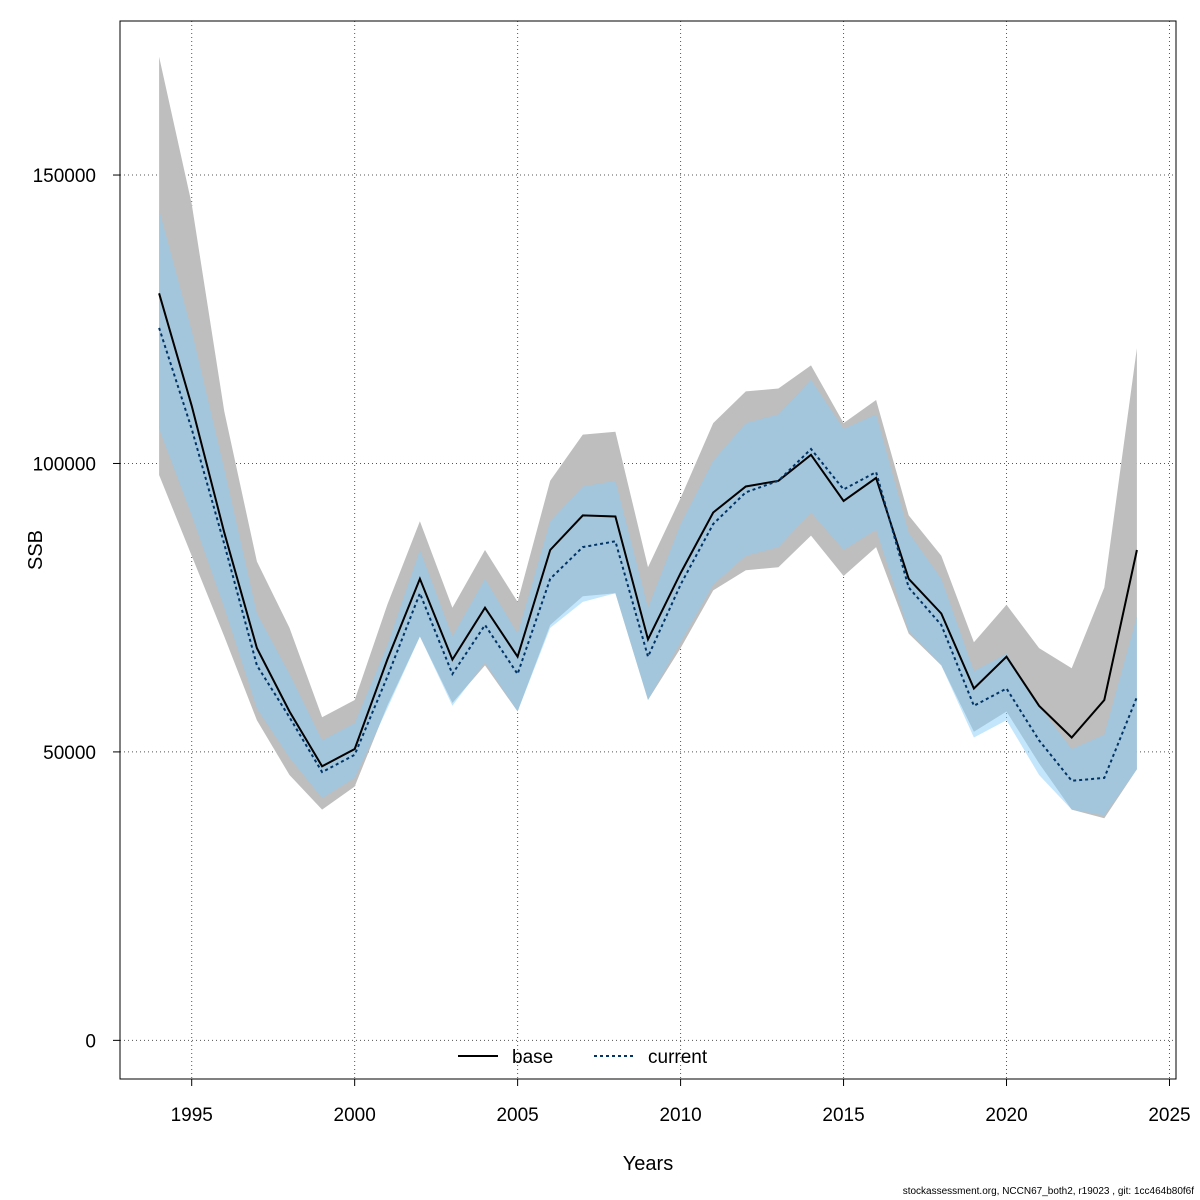  Describe the element at coordinates (681, 1102) in the screenshot. I see `x-axis: 1995 2000 2005 2010 2015 2020 2025` at that location.